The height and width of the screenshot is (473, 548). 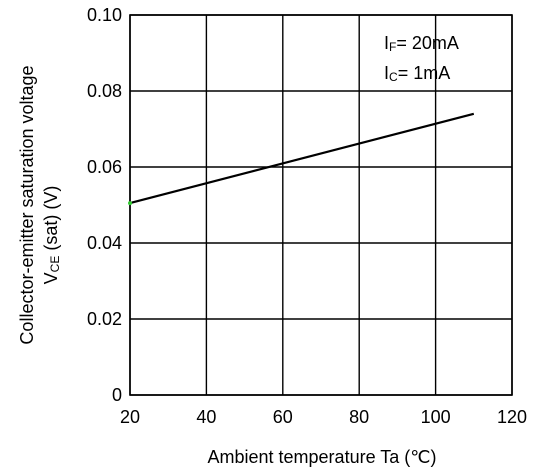 What do you see at coordinates (322, 457) in the screenshot?
I see `x-axis-label: Ambient temperature Ta (℃)` at bounding box center [322, 457].